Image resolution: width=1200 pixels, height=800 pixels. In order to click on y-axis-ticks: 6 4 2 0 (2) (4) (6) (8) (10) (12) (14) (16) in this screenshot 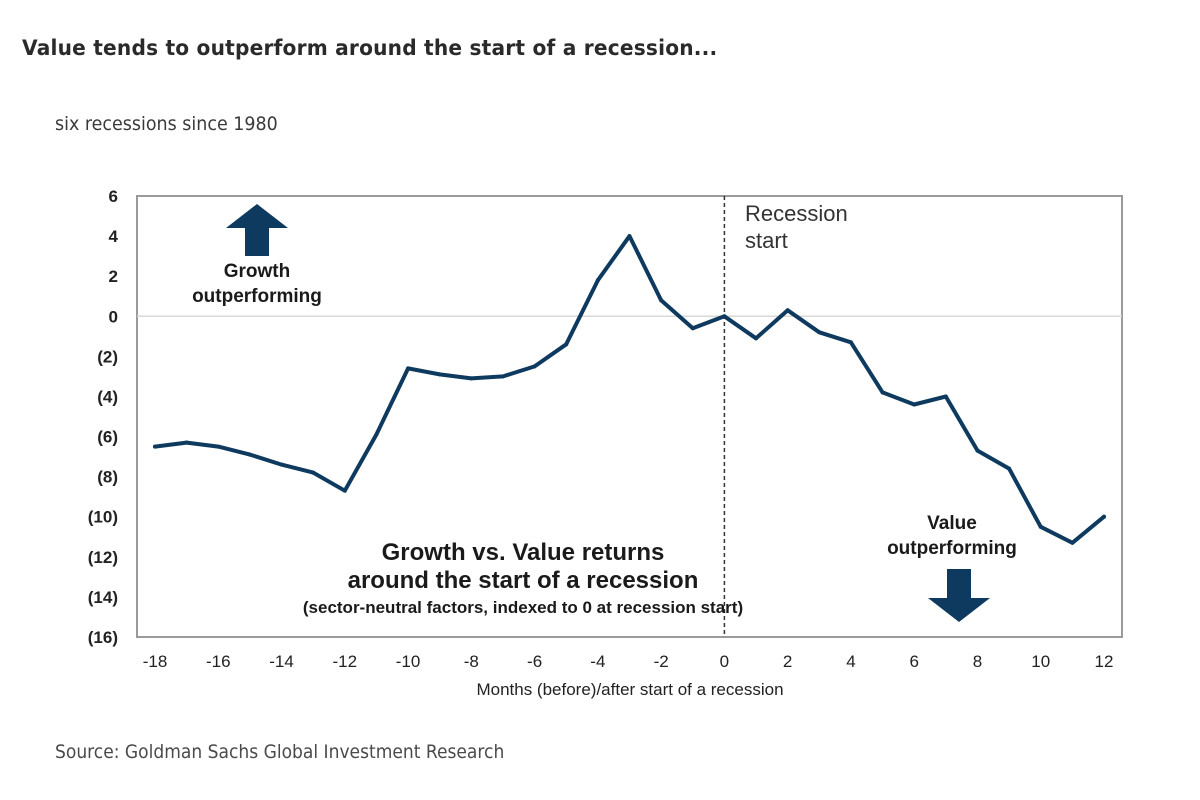, I will do `click(103, 417)`.